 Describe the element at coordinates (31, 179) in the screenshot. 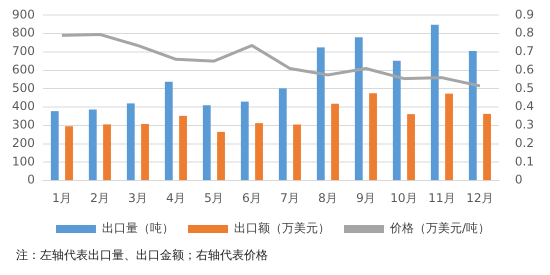

I see `y-tick-label: 0` at that location.